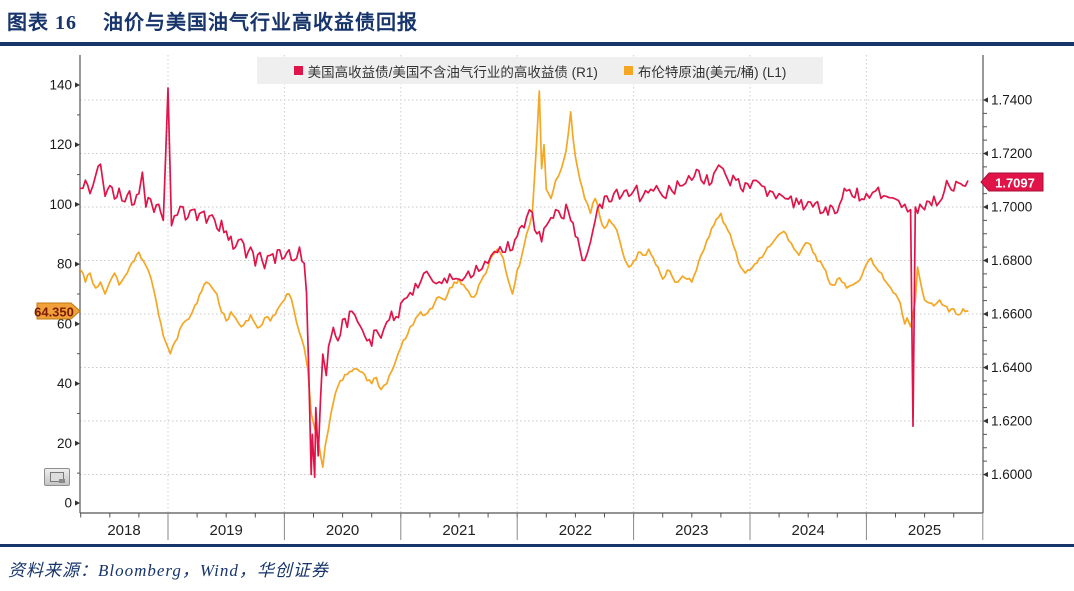 Image resolution: width=1074 pixels, height=591 pixels. What do you see at coordinates (68, 503) in the screenshot?
I see `y-axis-label-left: 0` at bounding box center [68, 503].